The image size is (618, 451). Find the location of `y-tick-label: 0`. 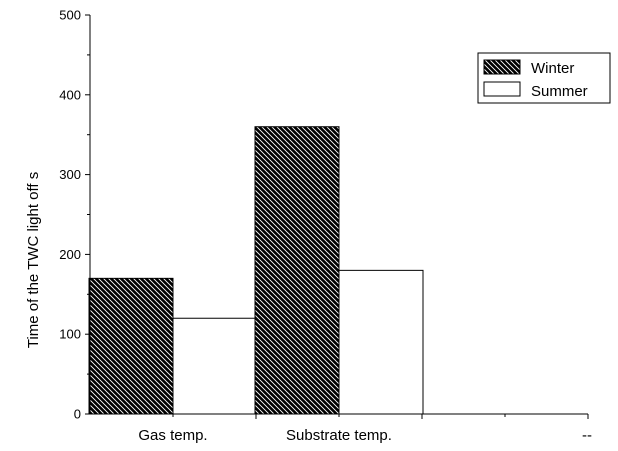

y-tick-label: 0 is located at coordinates (77, 414).